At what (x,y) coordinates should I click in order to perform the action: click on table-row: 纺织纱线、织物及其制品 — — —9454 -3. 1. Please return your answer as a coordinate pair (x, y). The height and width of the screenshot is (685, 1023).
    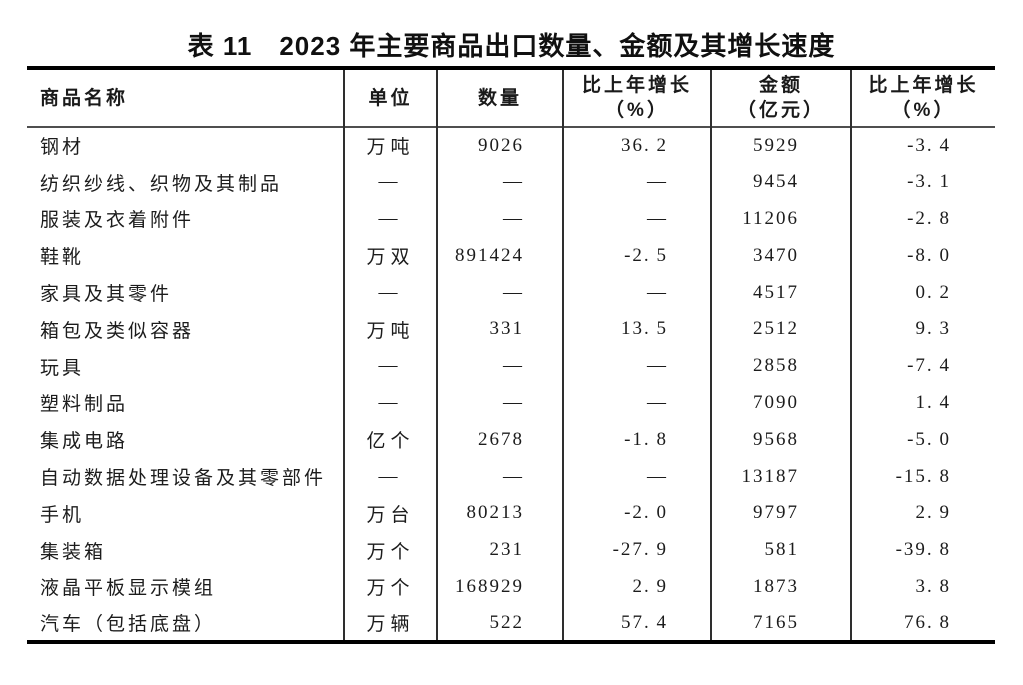
    Looking at the image, I should click on (511, 182).